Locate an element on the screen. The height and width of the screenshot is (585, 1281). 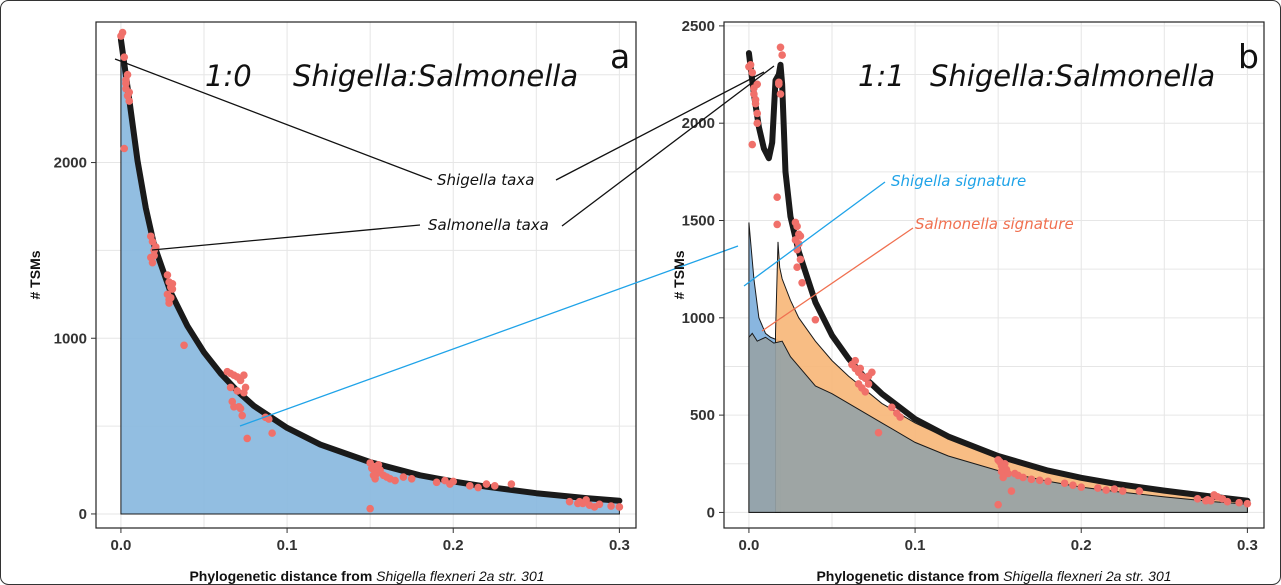
y-tick-label: 1000 is located at coordinates (698, 318).